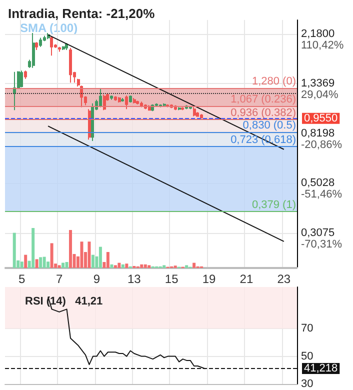 The width and height of the screenshot is (353, 390). I want to click on x-tick-label: 7, so click(59, 279).